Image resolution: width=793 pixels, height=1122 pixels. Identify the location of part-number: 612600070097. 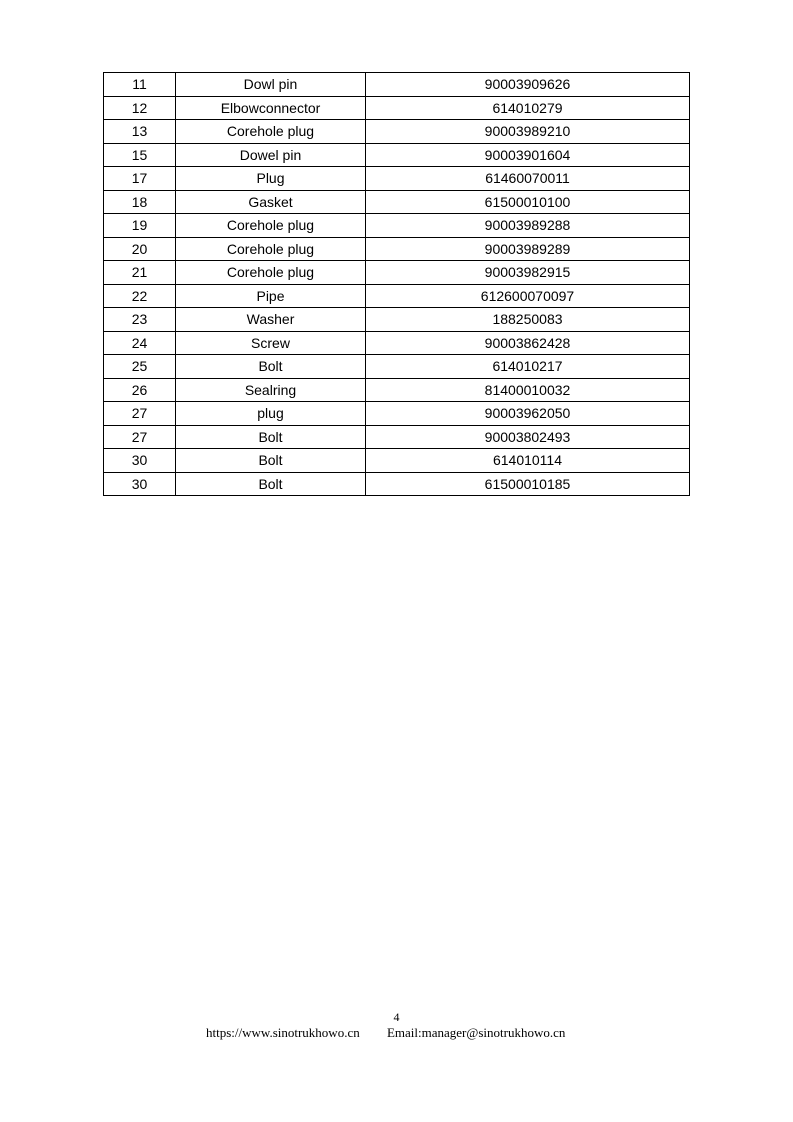
(527, 295).